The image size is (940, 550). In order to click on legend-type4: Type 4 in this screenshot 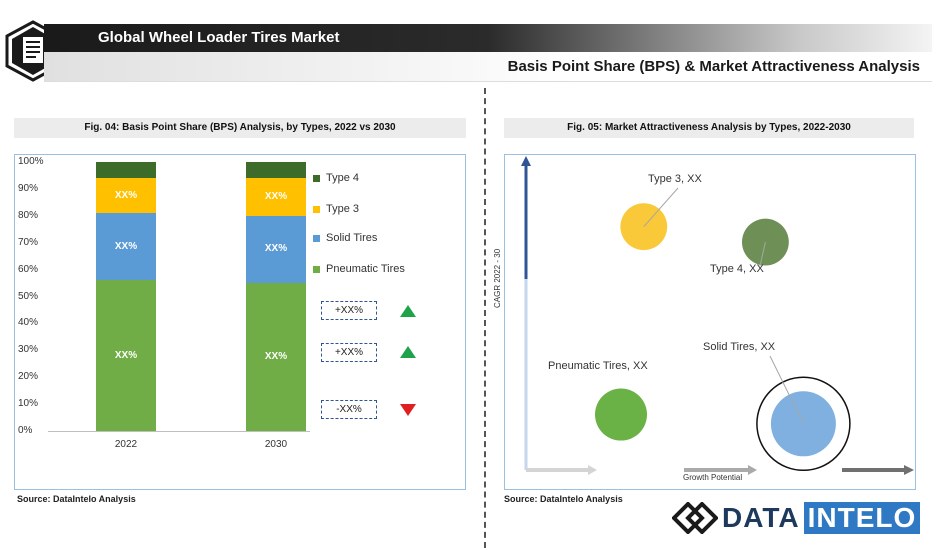, I will do `click(336, 178)`.